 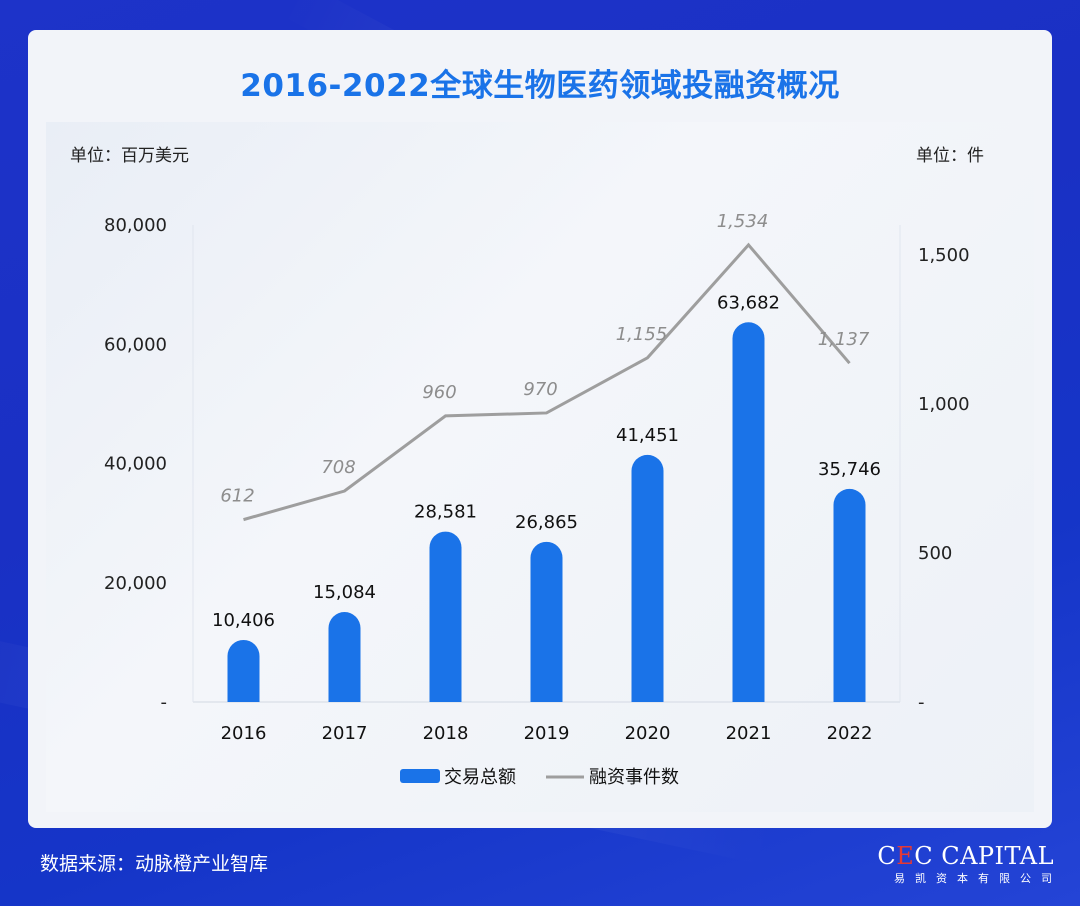 I want to click on line-value-label: 960, so click(x=439, y=392).